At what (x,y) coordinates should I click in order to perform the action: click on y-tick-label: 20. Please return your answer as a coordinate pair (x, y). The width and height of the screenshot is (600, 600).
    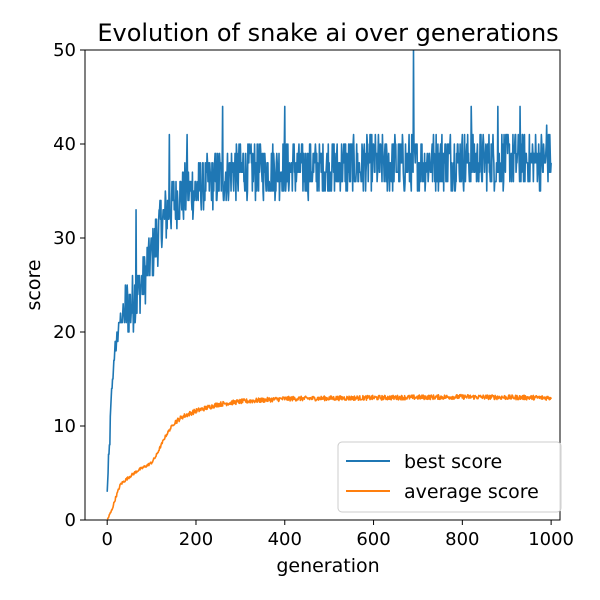
    Looking at the image, I should click on (64, 332).